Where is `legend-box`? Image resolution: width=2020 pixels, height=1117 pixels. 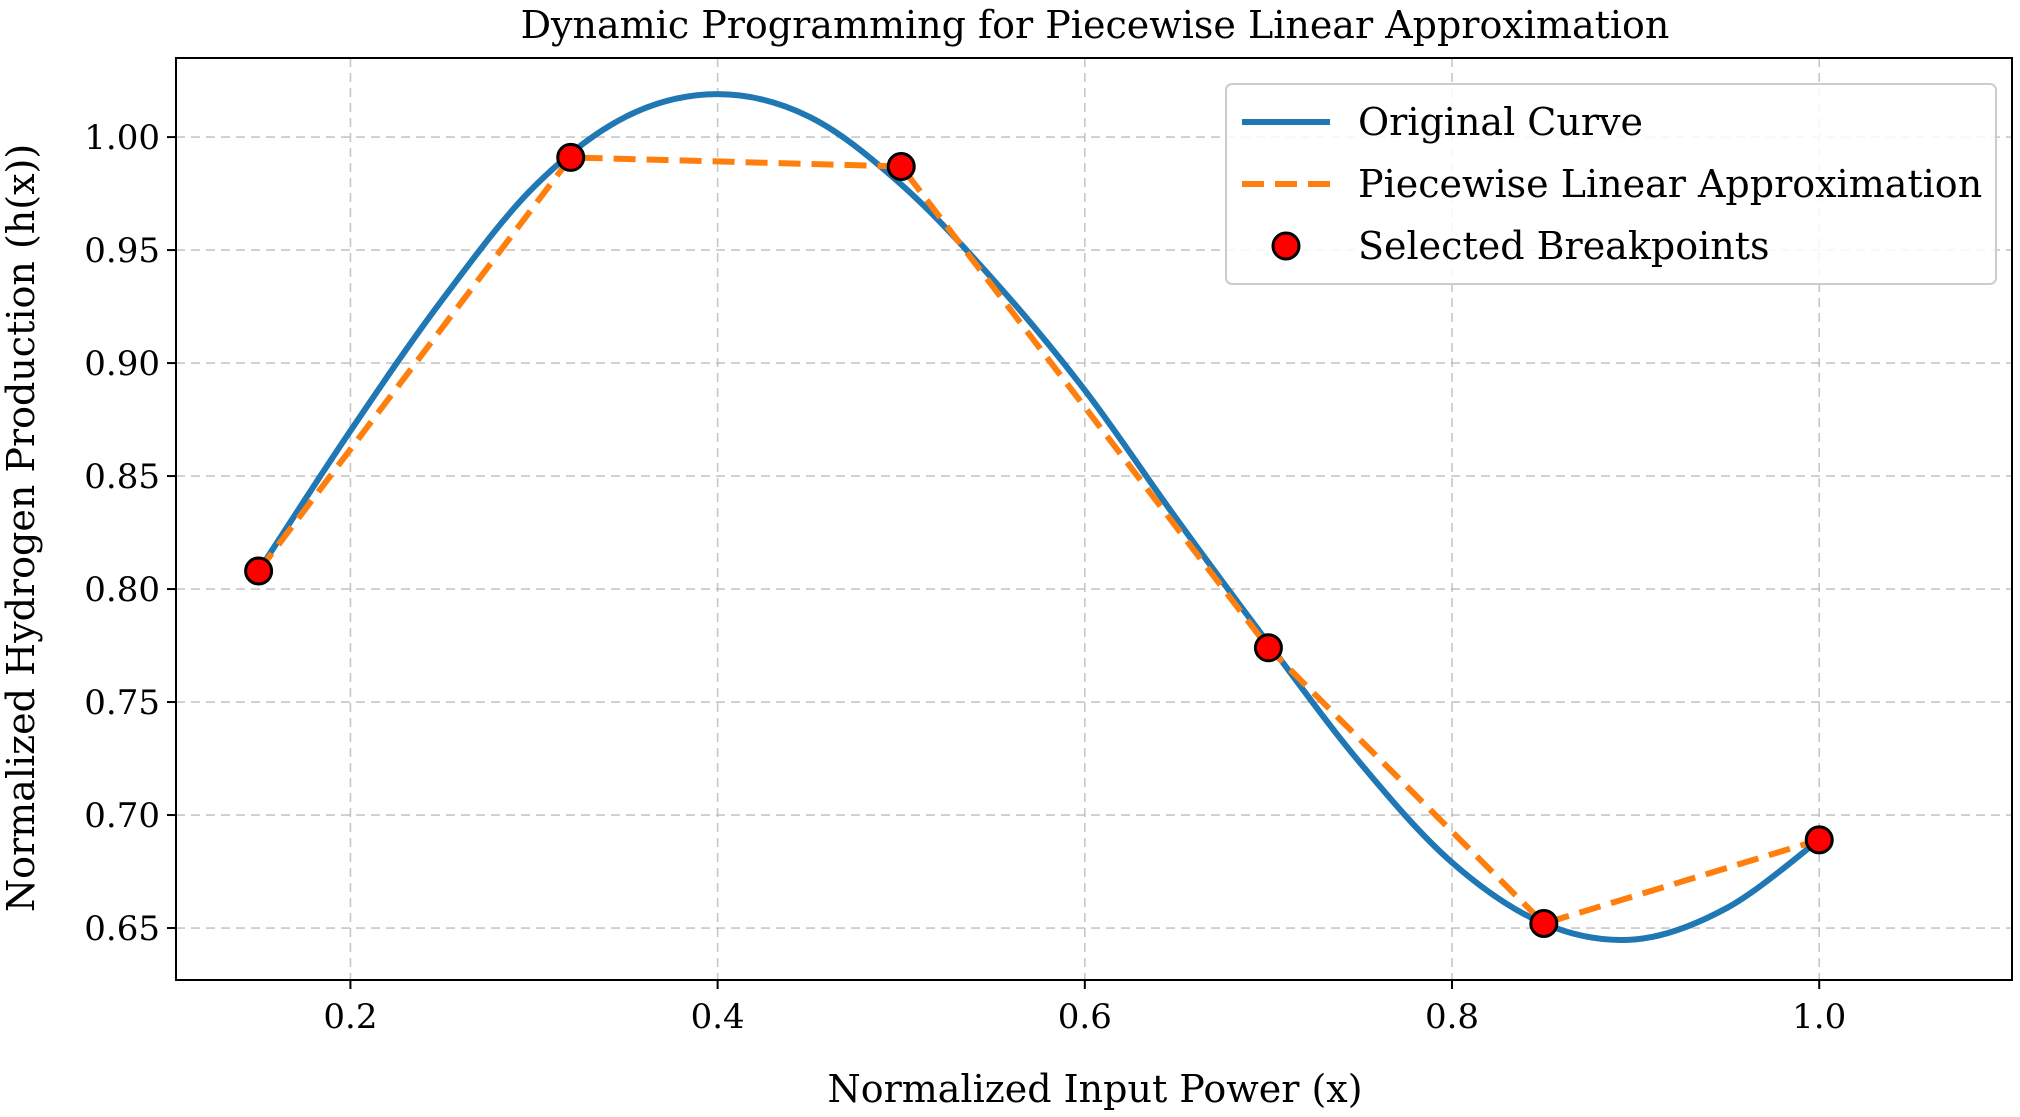 legend-box is located at coordinates (1611, 184).